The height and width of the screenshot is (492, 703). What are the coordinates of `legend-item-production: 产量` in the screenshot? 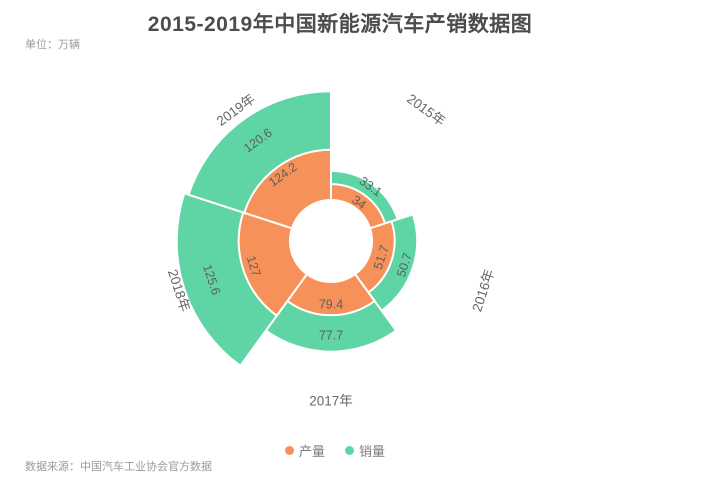 It's located at (304, 450).